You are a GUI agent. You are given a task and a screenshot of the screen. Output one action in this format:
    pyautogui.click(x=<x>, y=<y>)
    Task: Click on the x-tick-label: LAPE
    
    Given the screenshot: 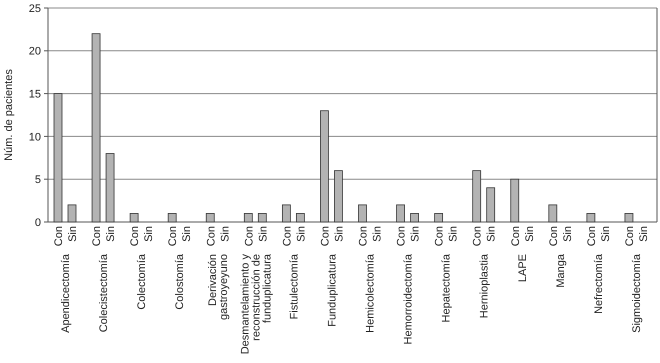 What is the action you would take?
    pyautogui.click(x=522, y=268)
    